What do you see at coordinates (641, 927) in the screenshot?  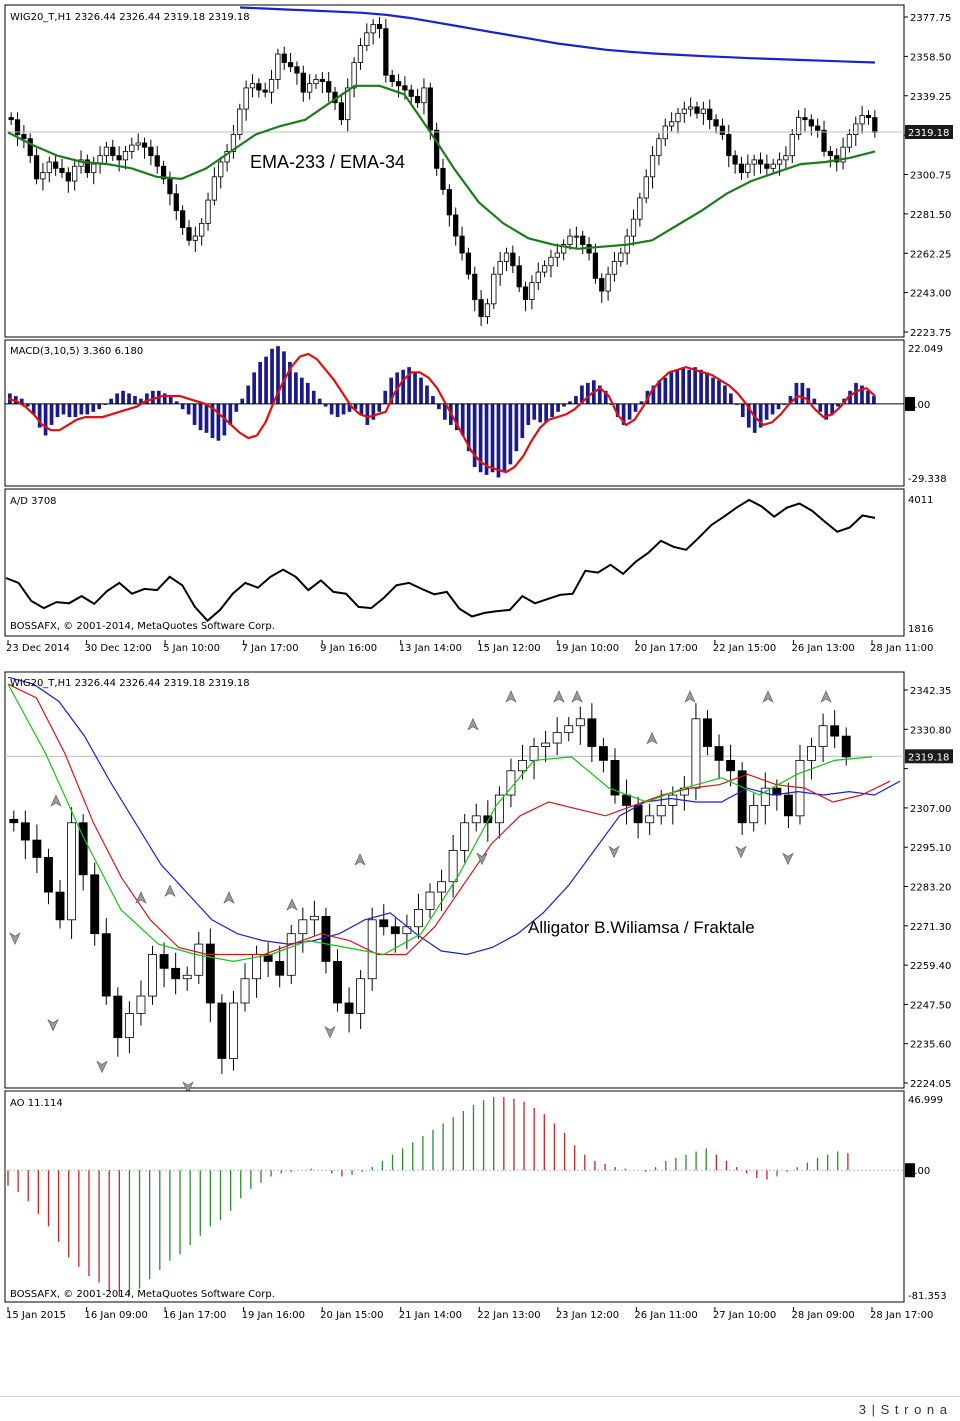 I see `chart-annotation-2: Alligator B.Wiliamsa / Fraktale` at bounding box center [641, 927].